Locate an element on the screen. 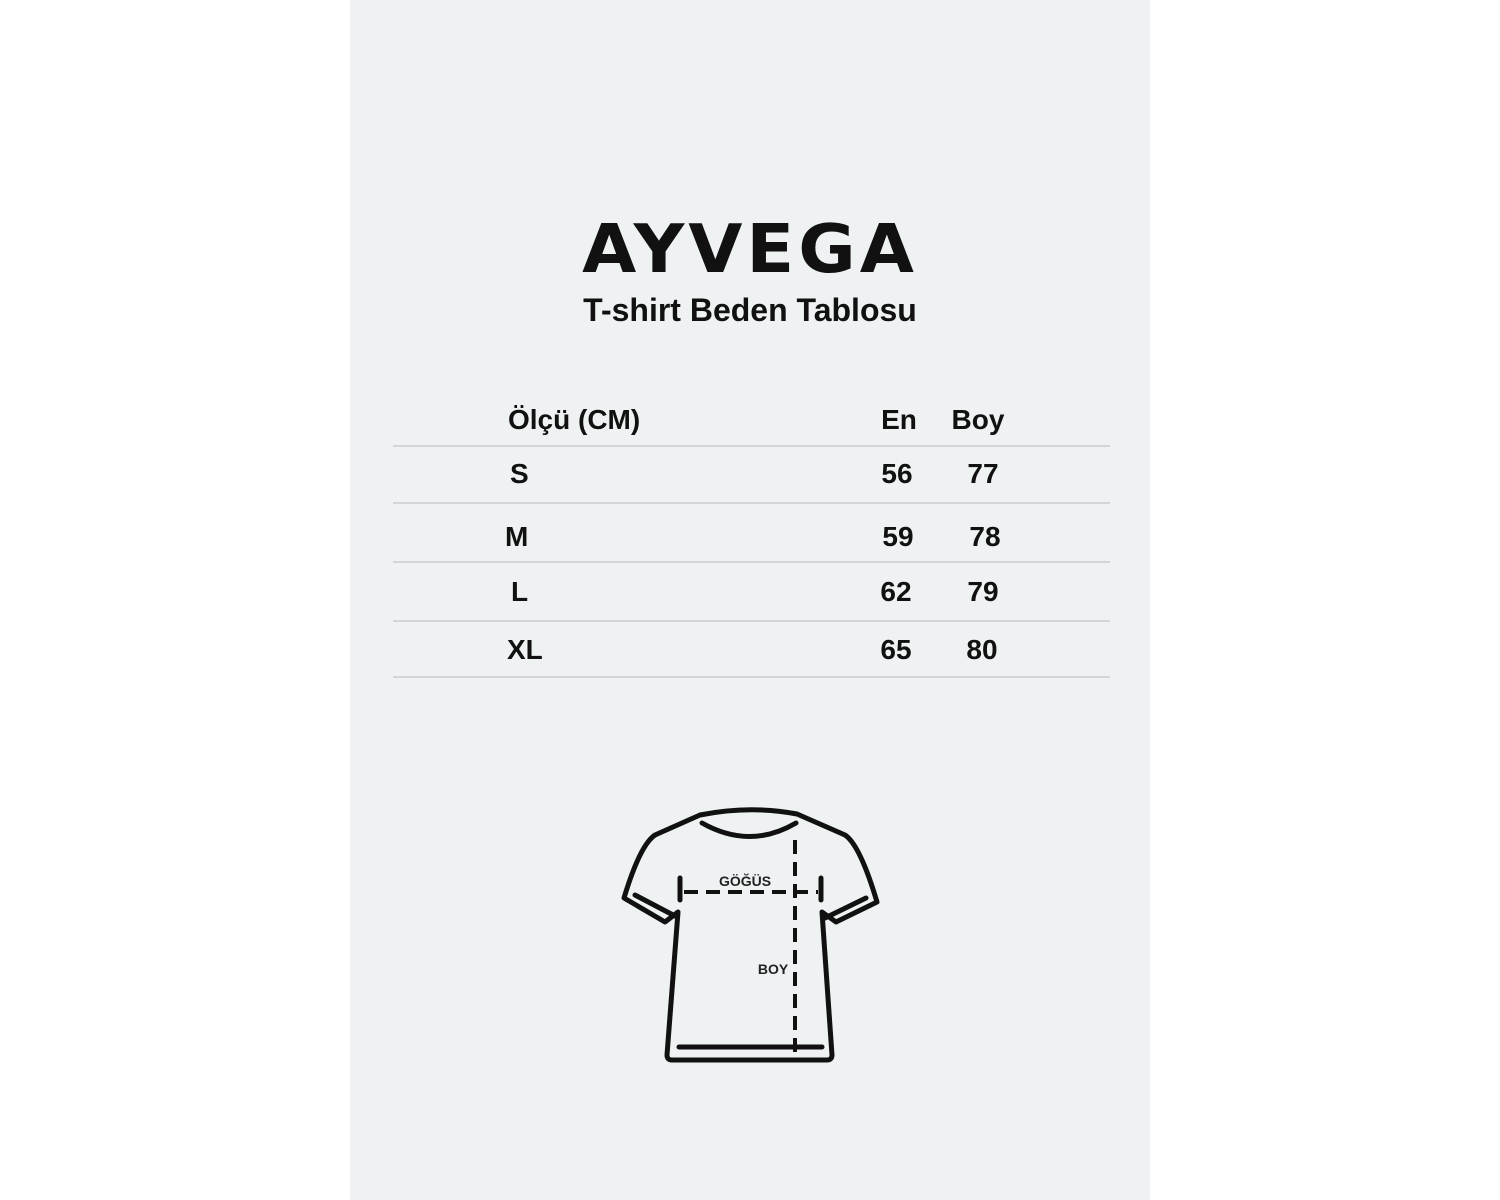 Image resolution: width=1500 pixels, height=1200 pixels. size-cell: M is located at coordinates (517, 536).